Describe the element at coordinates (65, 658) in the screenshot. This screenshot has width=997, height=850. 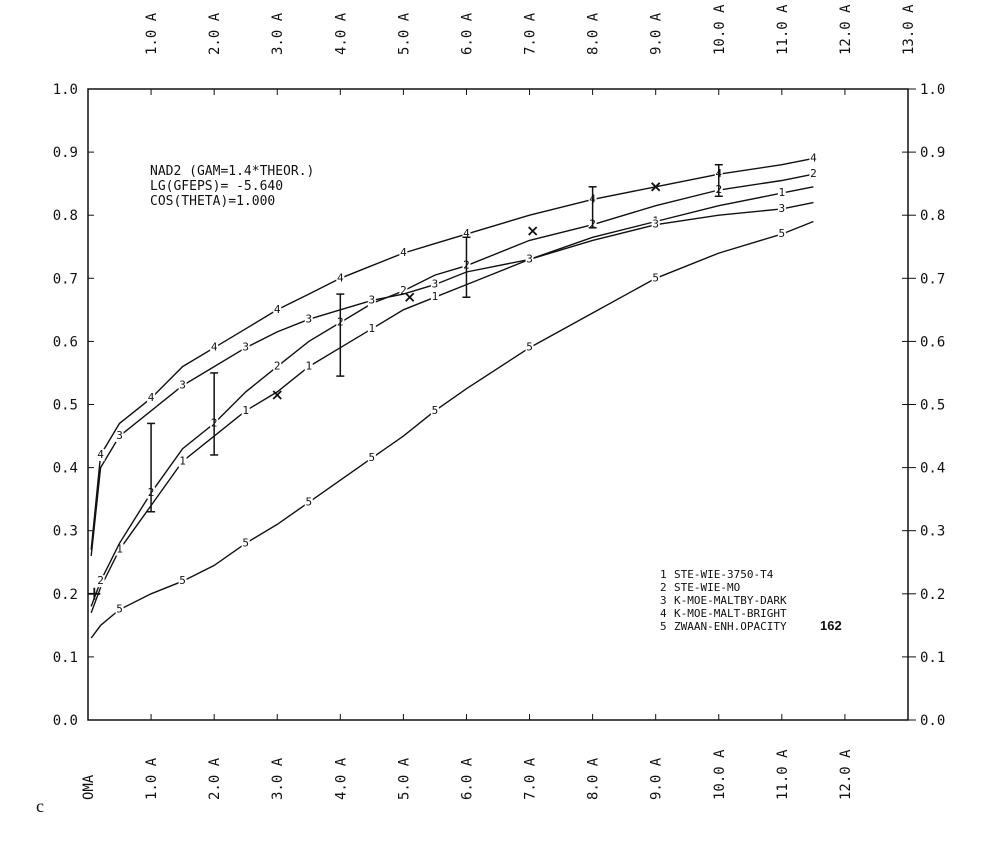
I see `y-tick-label: 0.1` at that location.